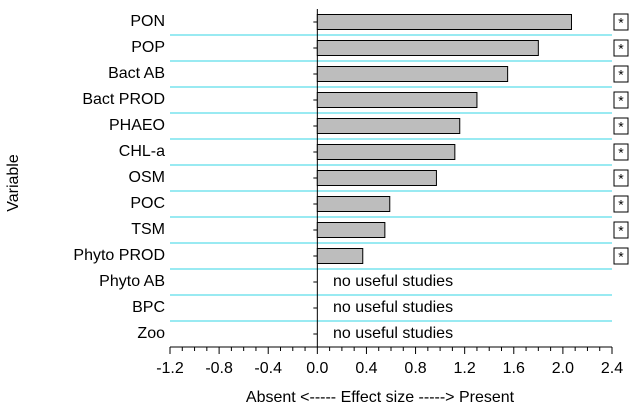 This screenshot has width=631, height=411. What do you see at coordinates (612, 368) in the screenshot?
I see `x-tick-label: 2.4` at bounding box center [612, 368].